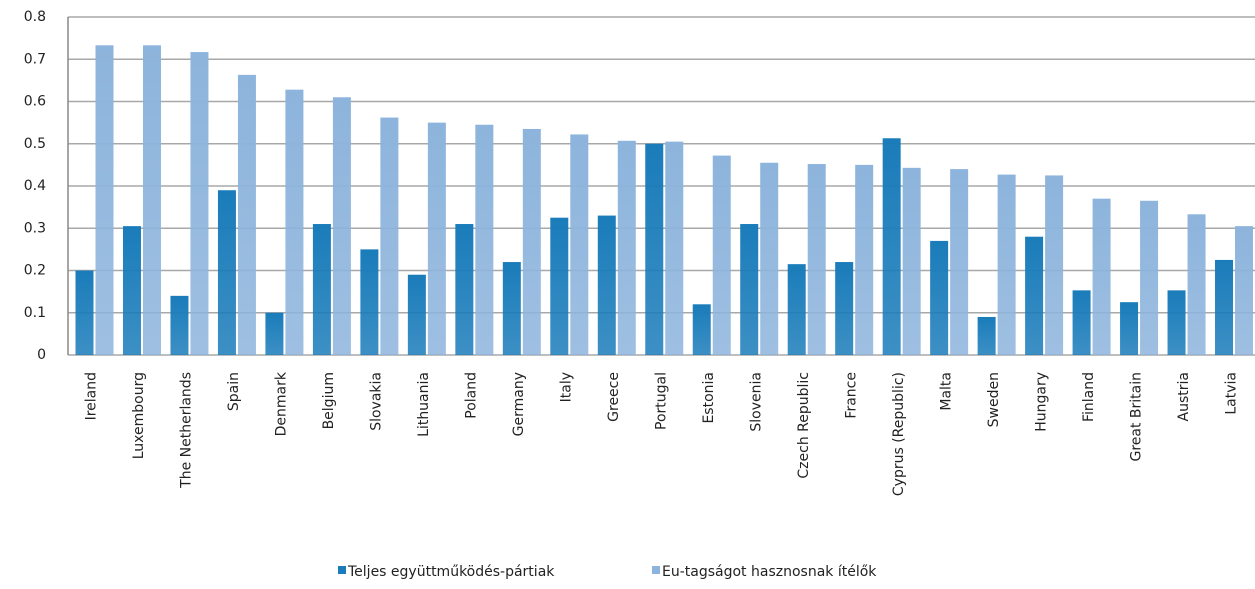  I want to click on x-tick-label: Cyprus (Republic), so click(899, 434).